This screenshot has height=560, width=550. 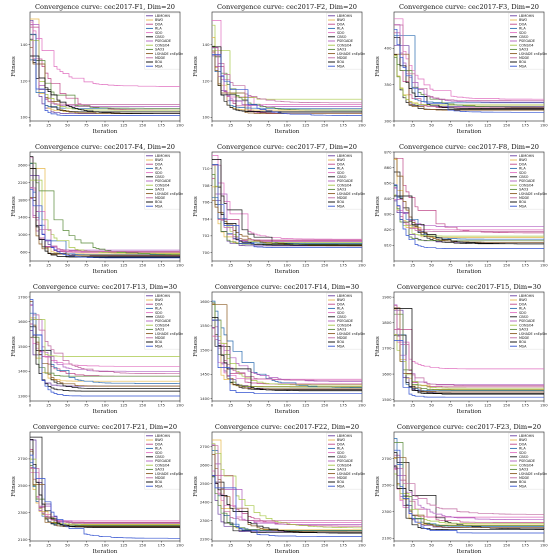 I want to click on y-tick-label: 2700, so click(x=23, y=458).